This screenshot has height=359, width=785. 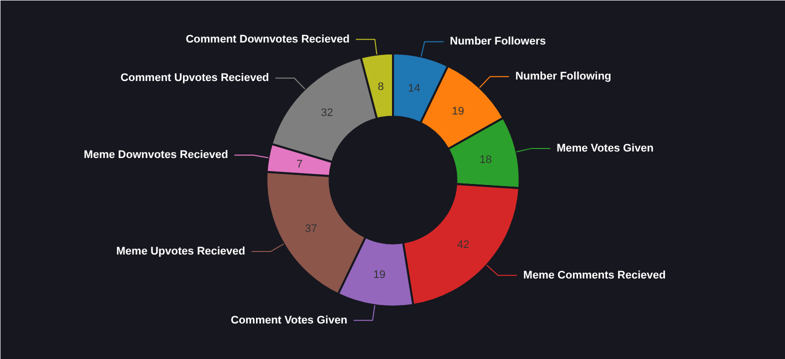 I want to click on data-label: 32, so click(x=327, y=112).